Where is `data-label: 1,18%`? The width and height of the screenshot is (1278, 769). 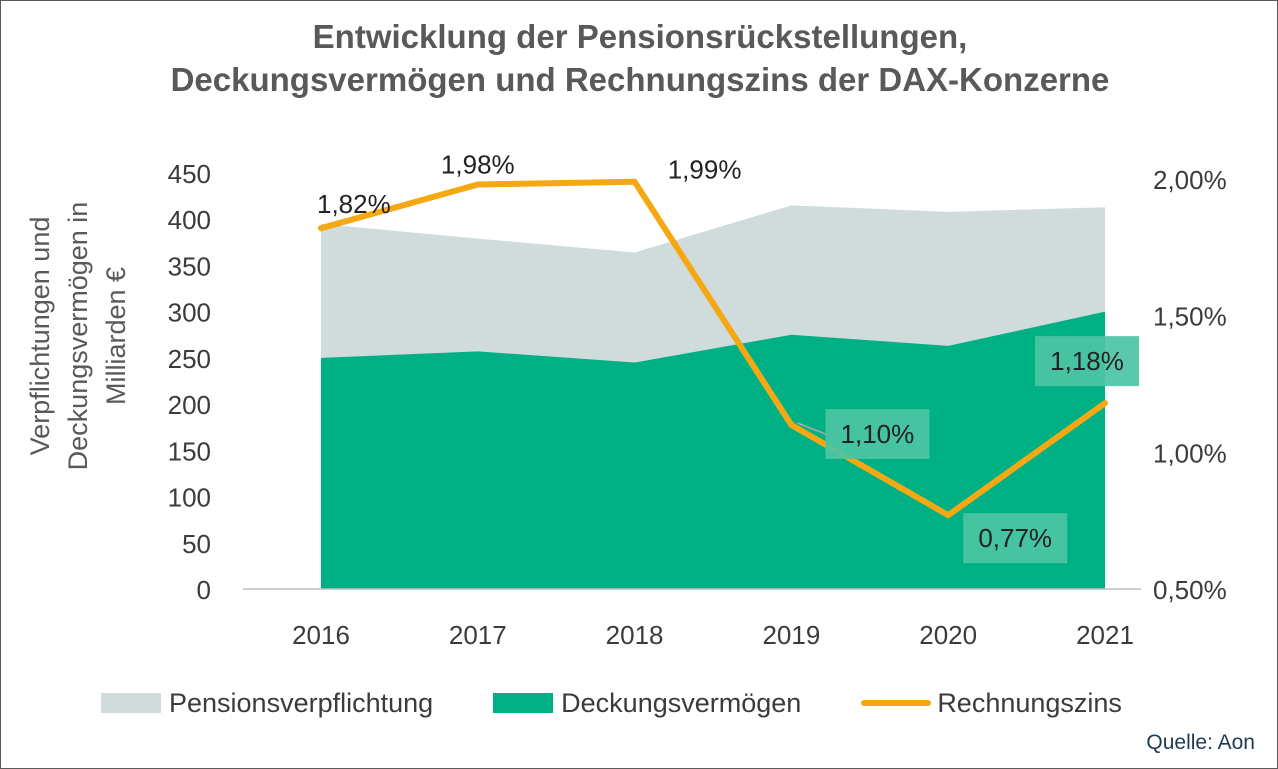
data-label: 1,18% is located at coordinates (1087, 361).